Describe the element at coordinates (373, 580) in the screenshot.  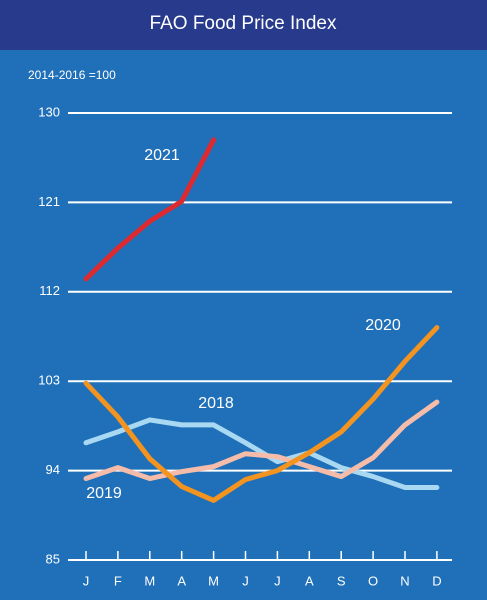
I see `x-tick-label: O` at that location.